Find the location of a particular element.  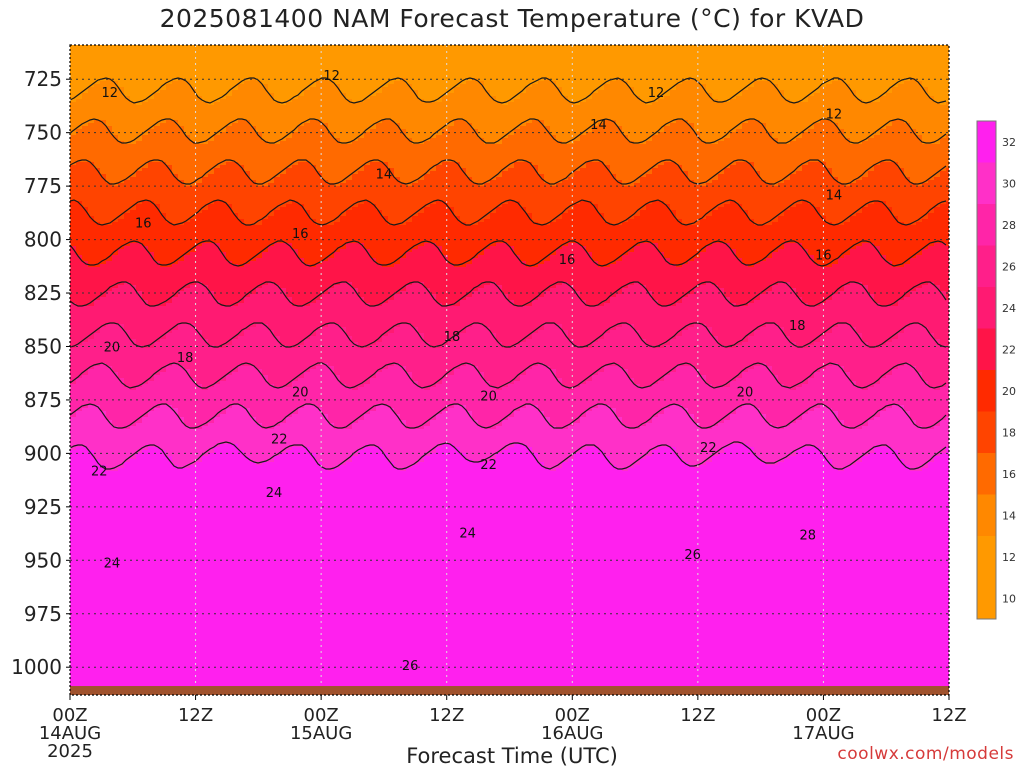

y-tick-label: 925 is located at coordinates (43, 507).